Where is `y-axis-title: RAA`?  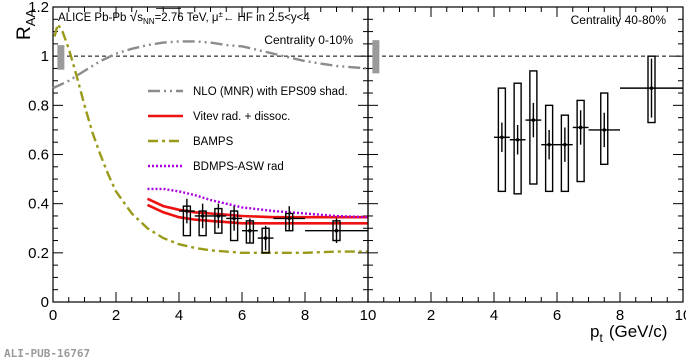 y-axis-title: RAA is located at coordinates (26, 24).